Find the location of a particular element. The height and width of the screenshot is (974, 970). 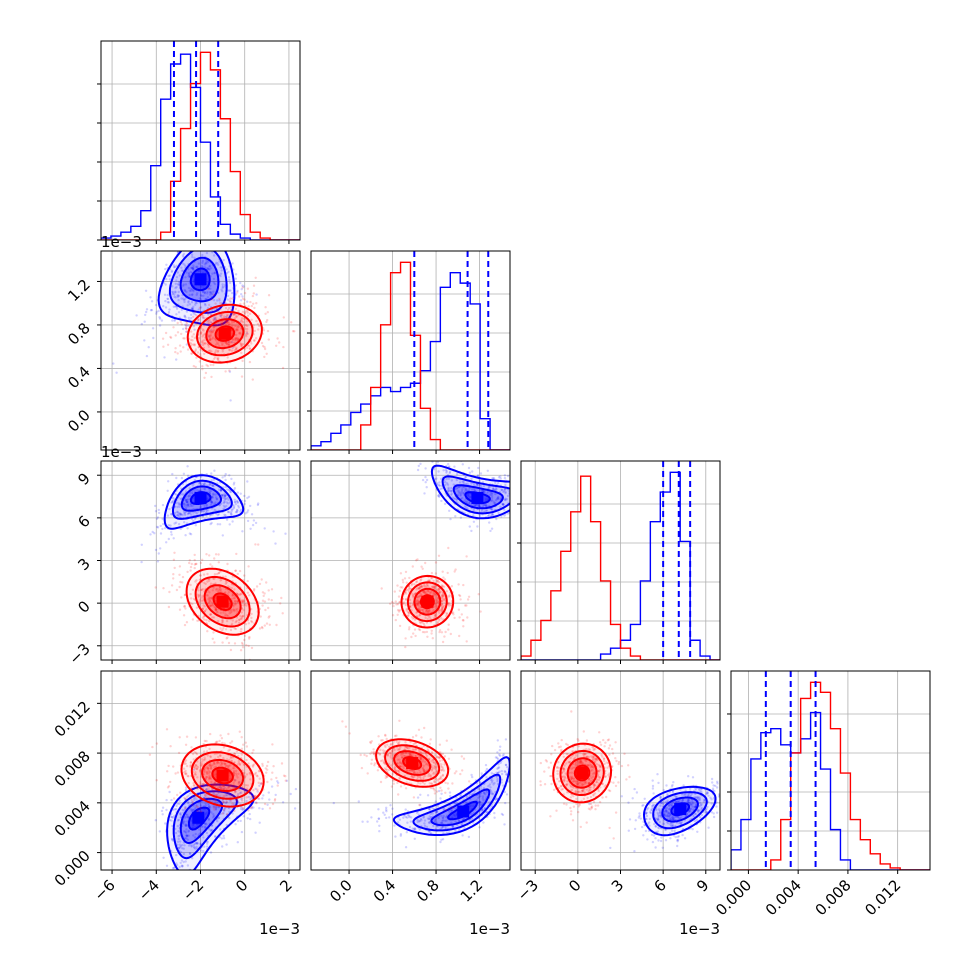

panel-1-0: 0.00.40.81.21e−3 is located at coordinates (182, 335).